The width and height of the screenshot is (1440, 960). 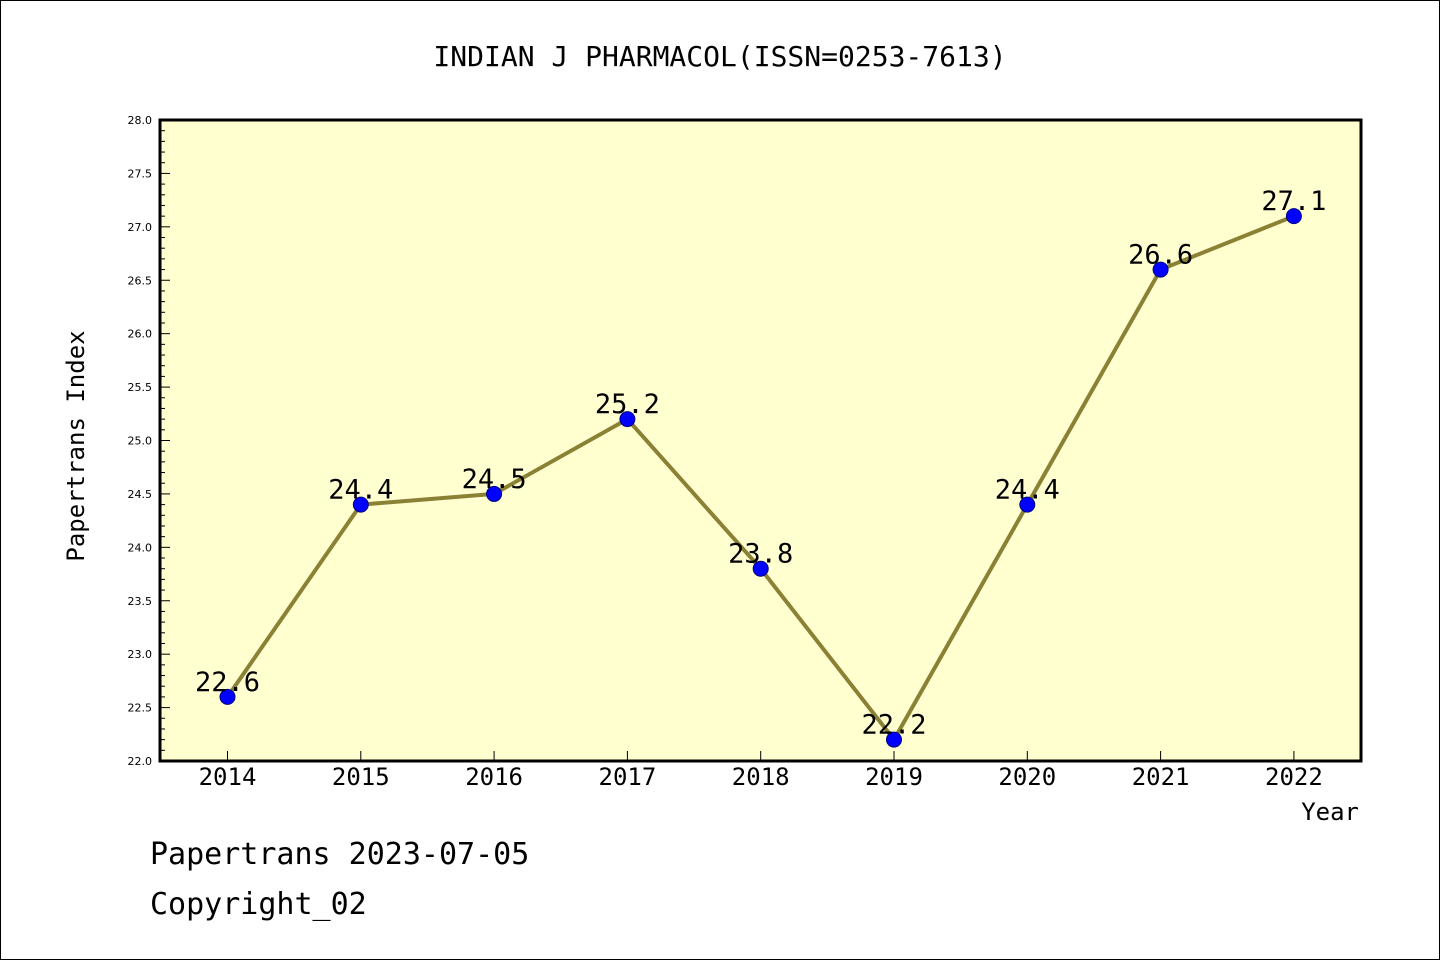 What do you see at coordinates (140, 601) in the screenshot?
I see `y-tick-label: 23.5` at bounding box center [140, 601].